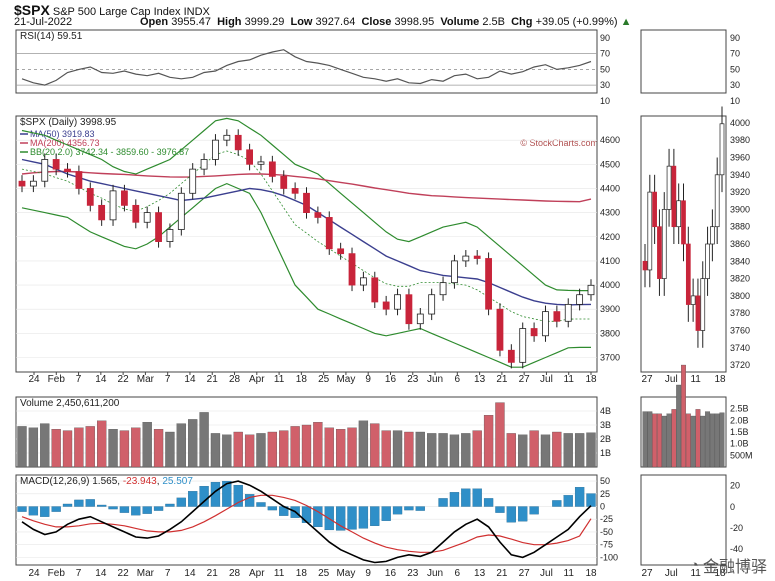 The width and height of the screenshot is (775, 581). Describe the element at coordinates (739, 432) in the screenshot. I see `inset-volume-tick-label: 1.5B` at that location.